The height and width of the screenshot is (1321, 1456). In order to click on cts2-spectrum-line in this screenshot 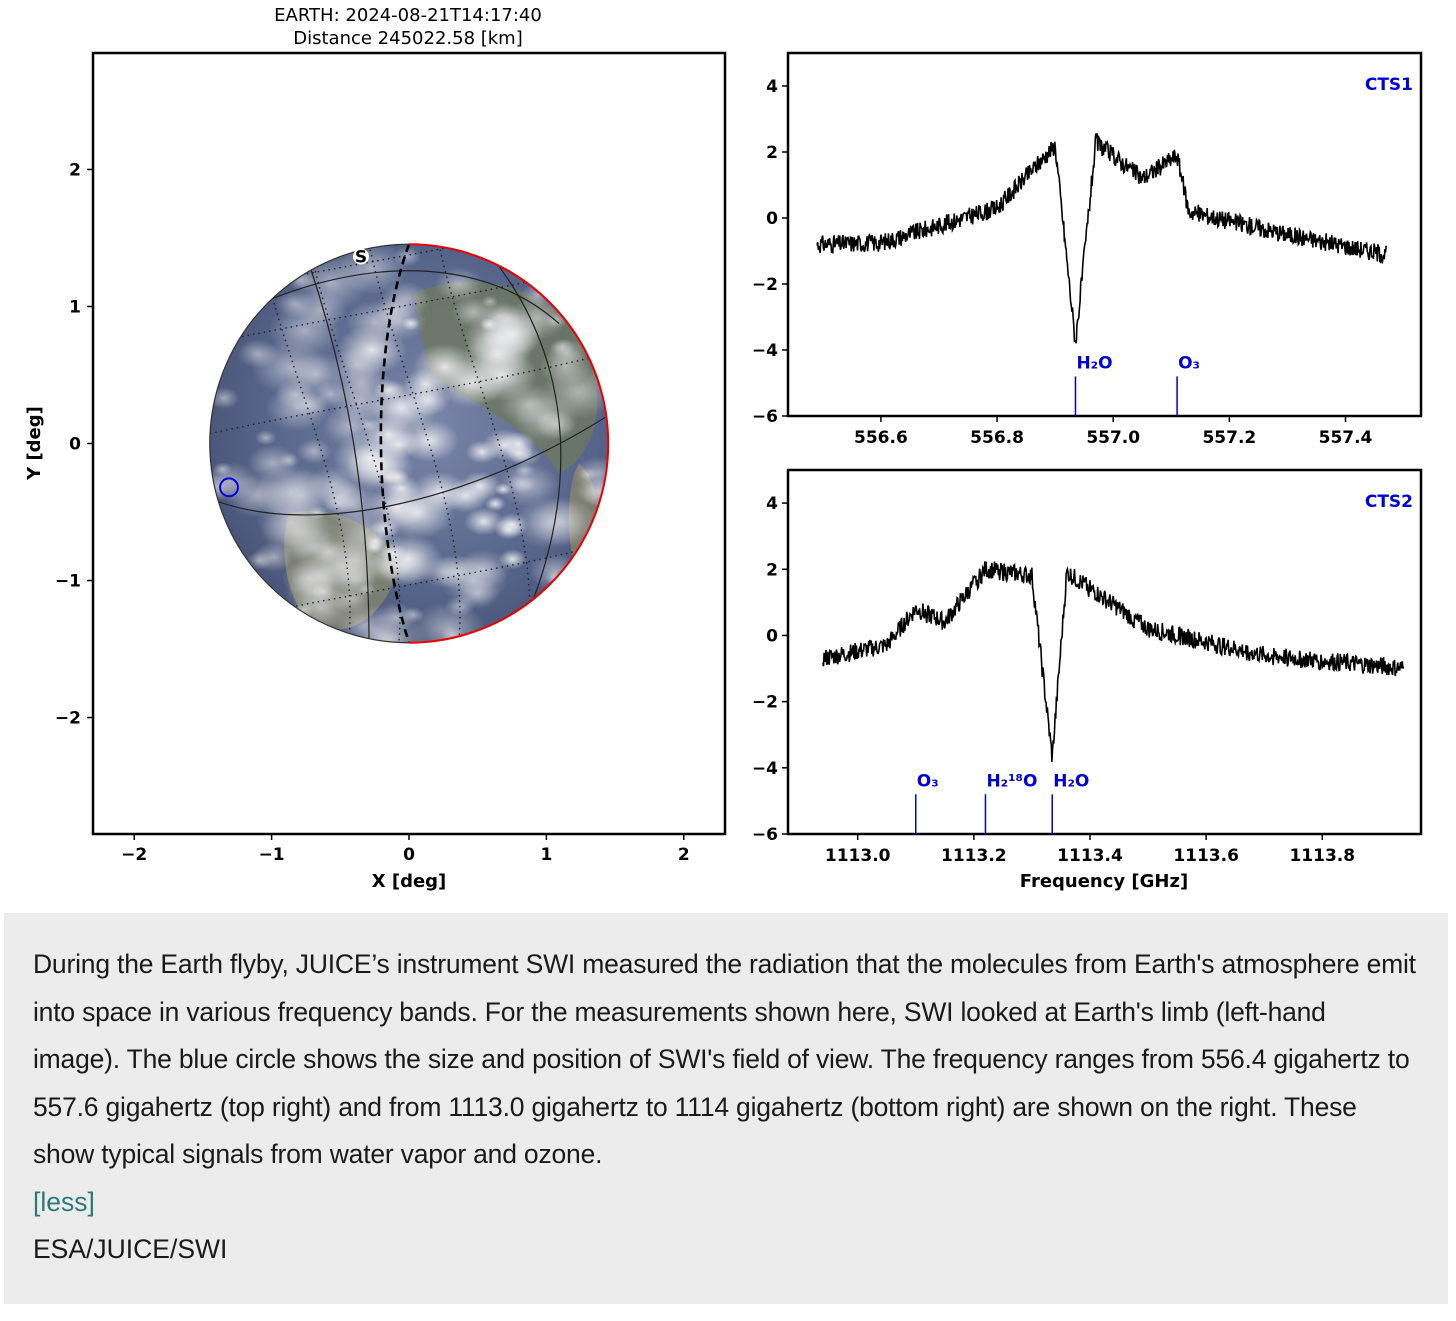, I will do `click(1113, 661)`.